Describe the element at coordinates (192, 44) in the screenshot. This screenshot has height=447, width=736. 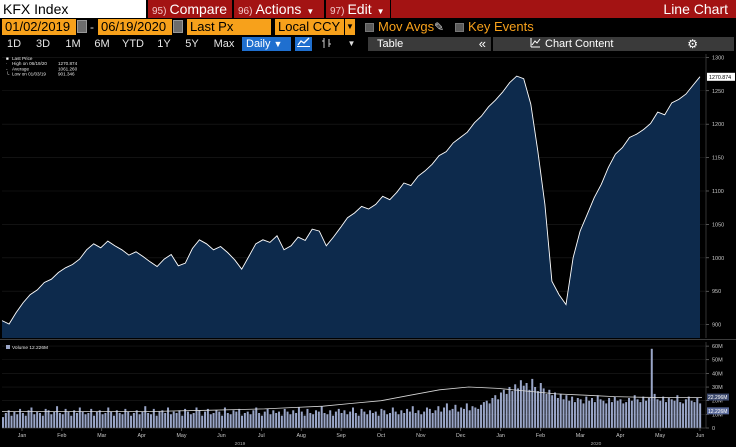
I see `timeframe-5y: 5Y` at that location.